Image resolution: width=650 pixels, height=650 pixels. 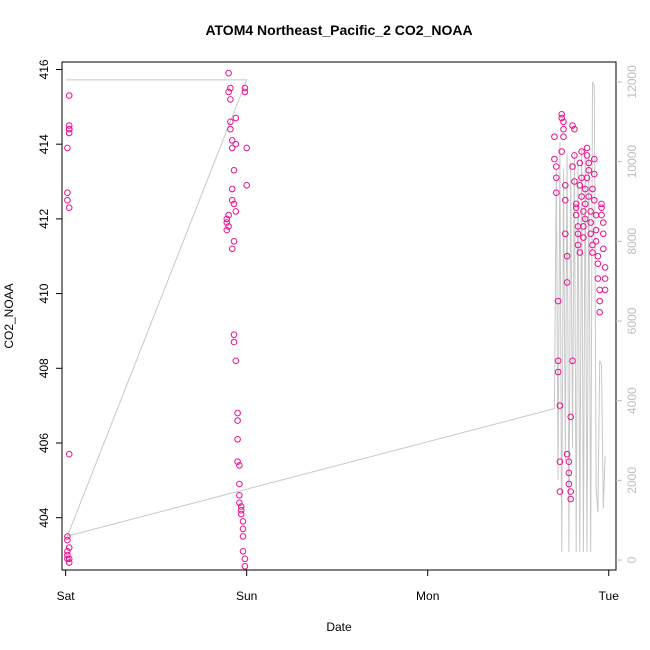 I want to click on y-axis-left: 404 406 408 410 412 414 416, so click(x=49, y=293).